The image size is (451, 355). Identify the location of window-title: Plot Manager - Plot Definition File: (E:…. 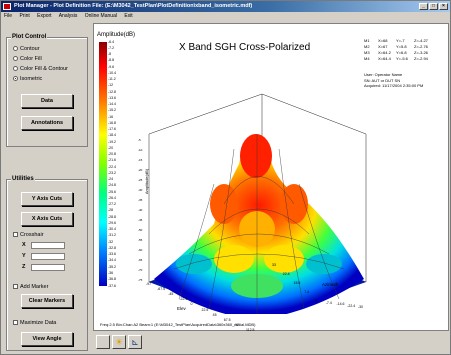
(133, 6).